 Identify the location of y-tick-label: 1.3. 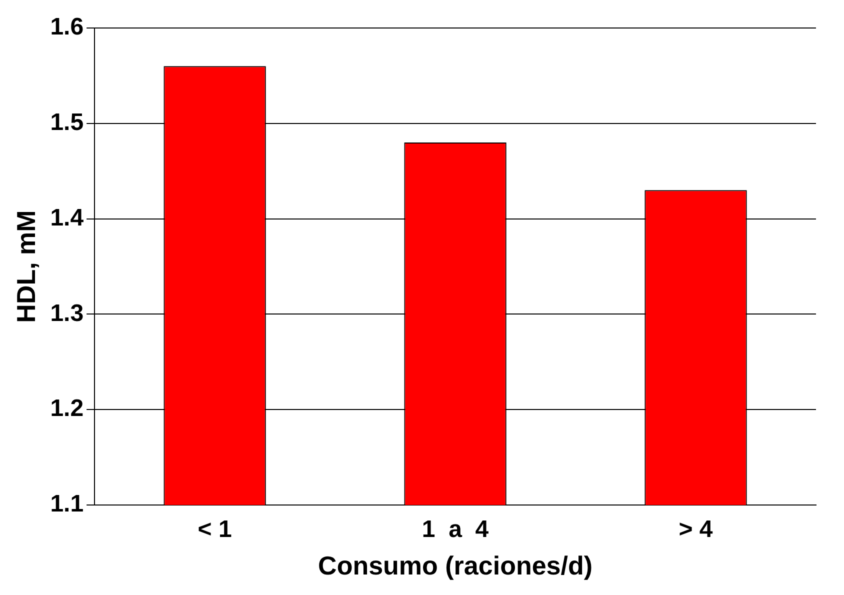
(67, 313).